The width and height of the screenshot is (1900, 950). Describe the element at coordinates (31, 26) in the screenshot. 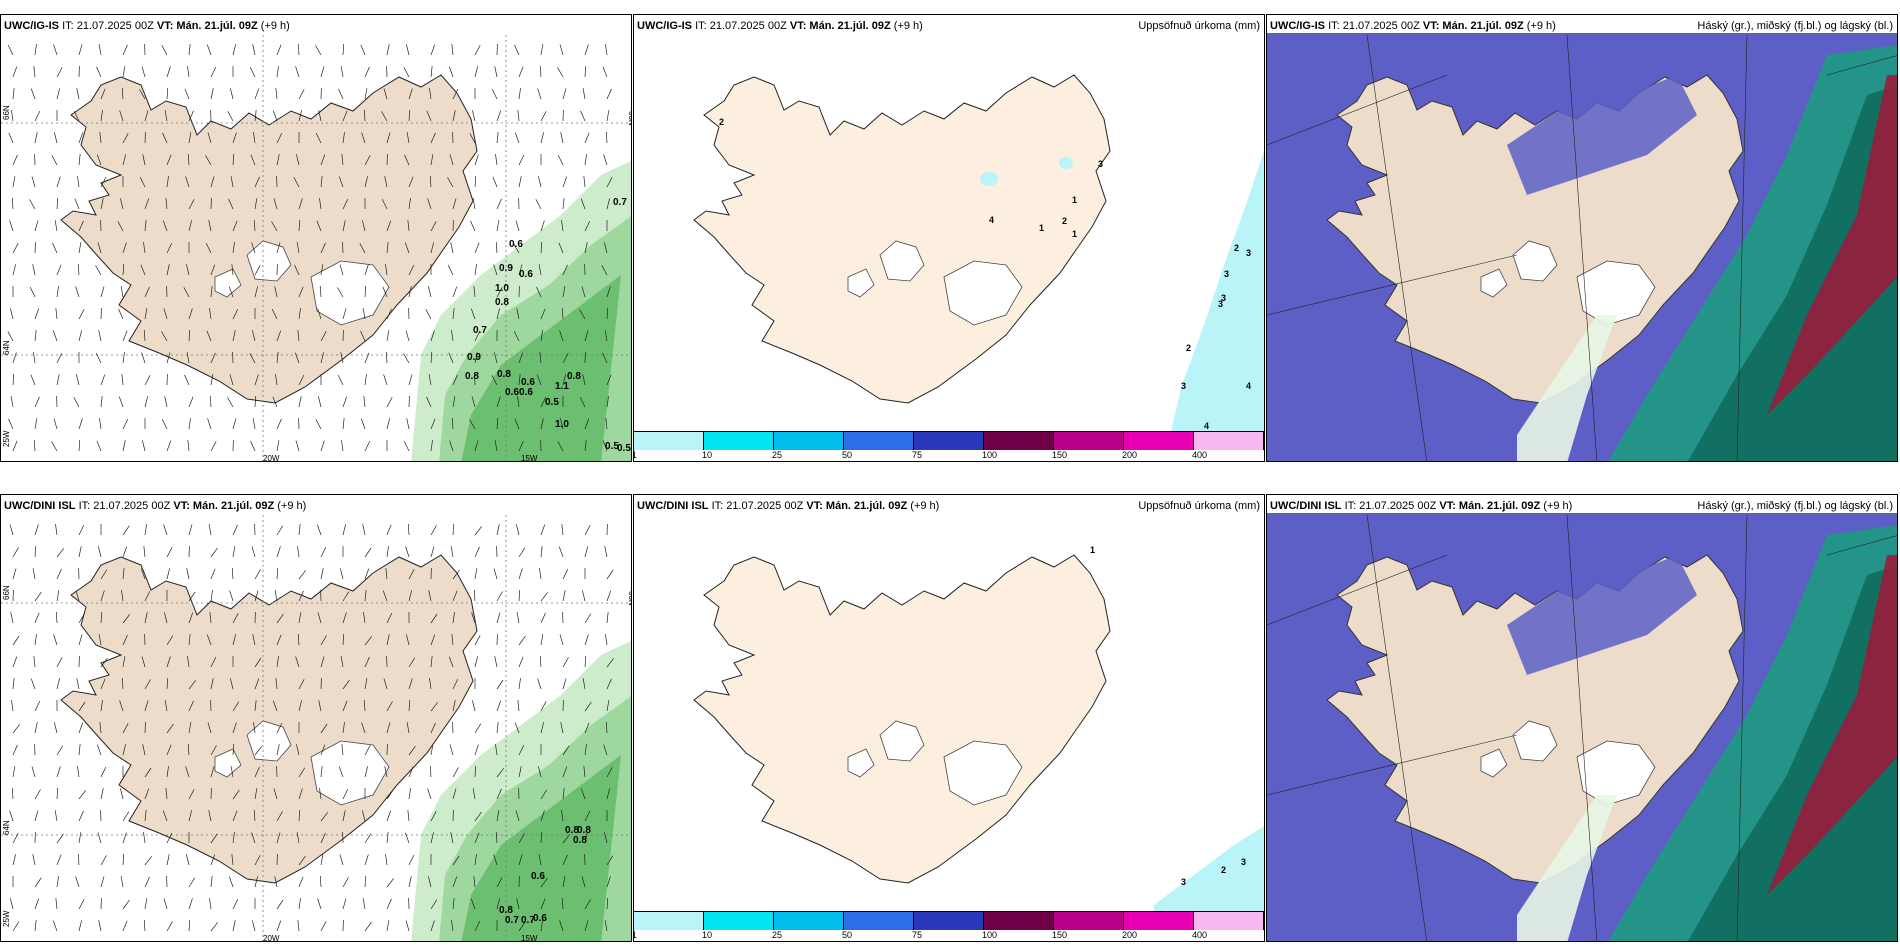

I see `model-name: UWC/IG-IS` at that location.